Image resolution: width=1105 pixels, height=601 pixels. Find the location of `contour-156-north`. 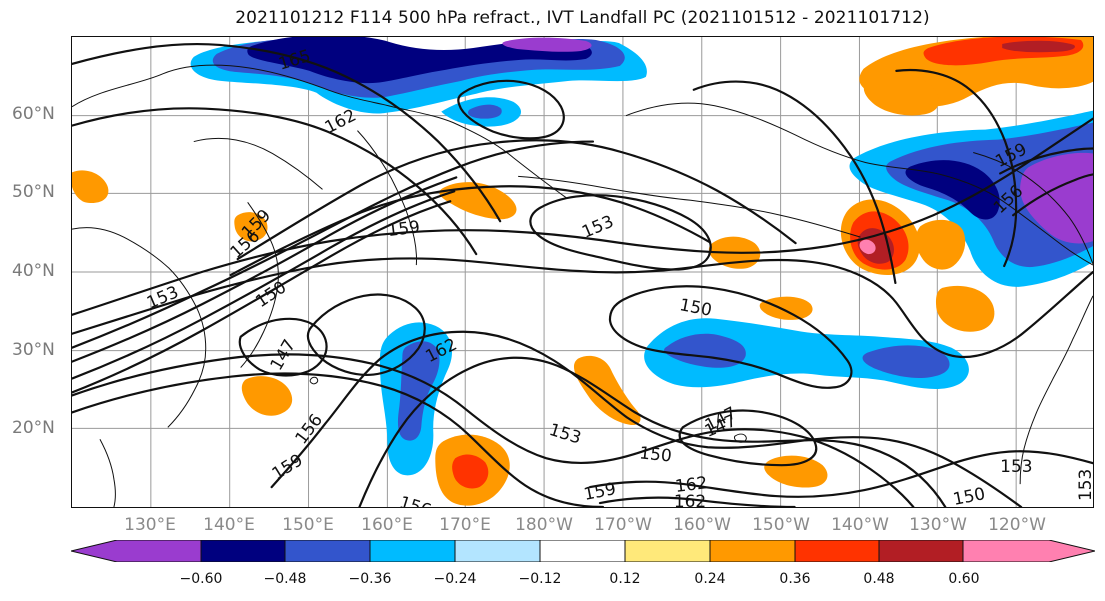

contour-156-north is located at coordinates (470, 231).